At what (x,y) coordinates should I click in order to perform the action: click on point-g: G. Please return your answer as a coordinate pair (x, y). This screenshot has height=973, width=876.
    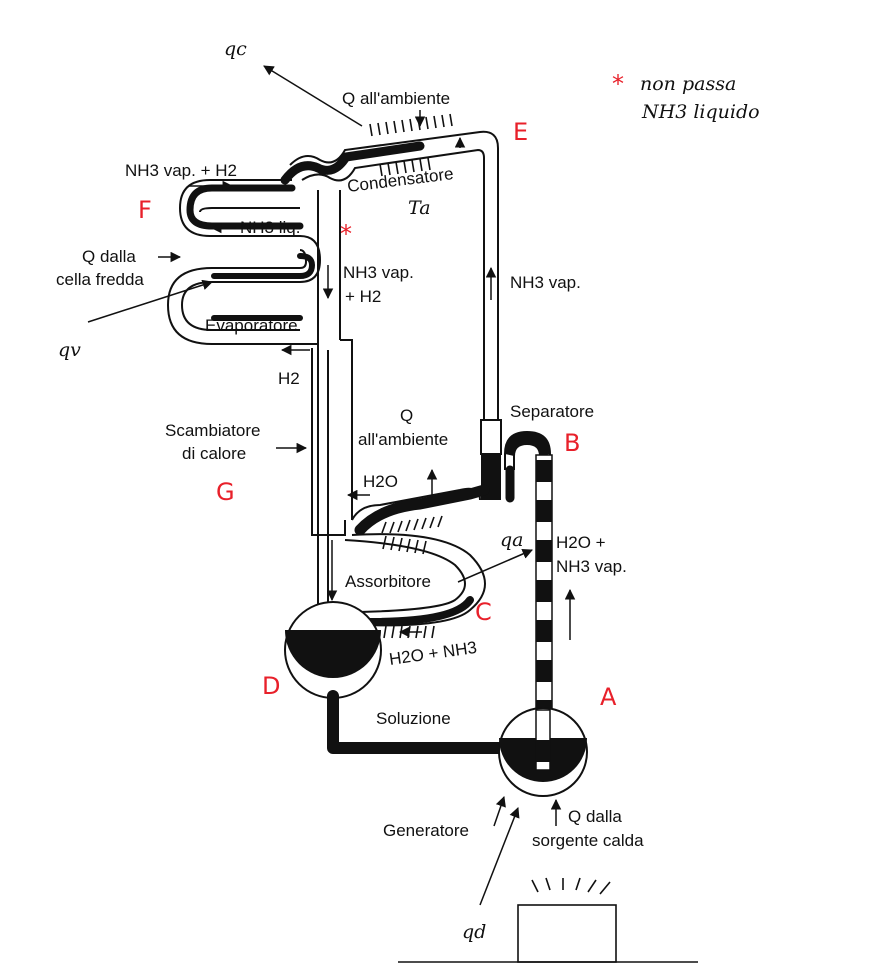
    Looking at the image, I should click on (225, 492).